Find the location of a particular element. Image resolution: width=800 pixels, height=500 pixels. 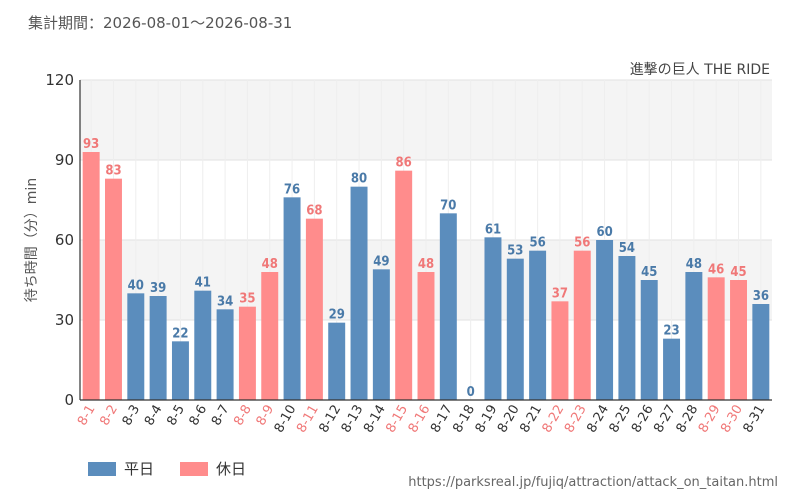

x-tick-label: 8-2 is located at coordinates (109, 416).